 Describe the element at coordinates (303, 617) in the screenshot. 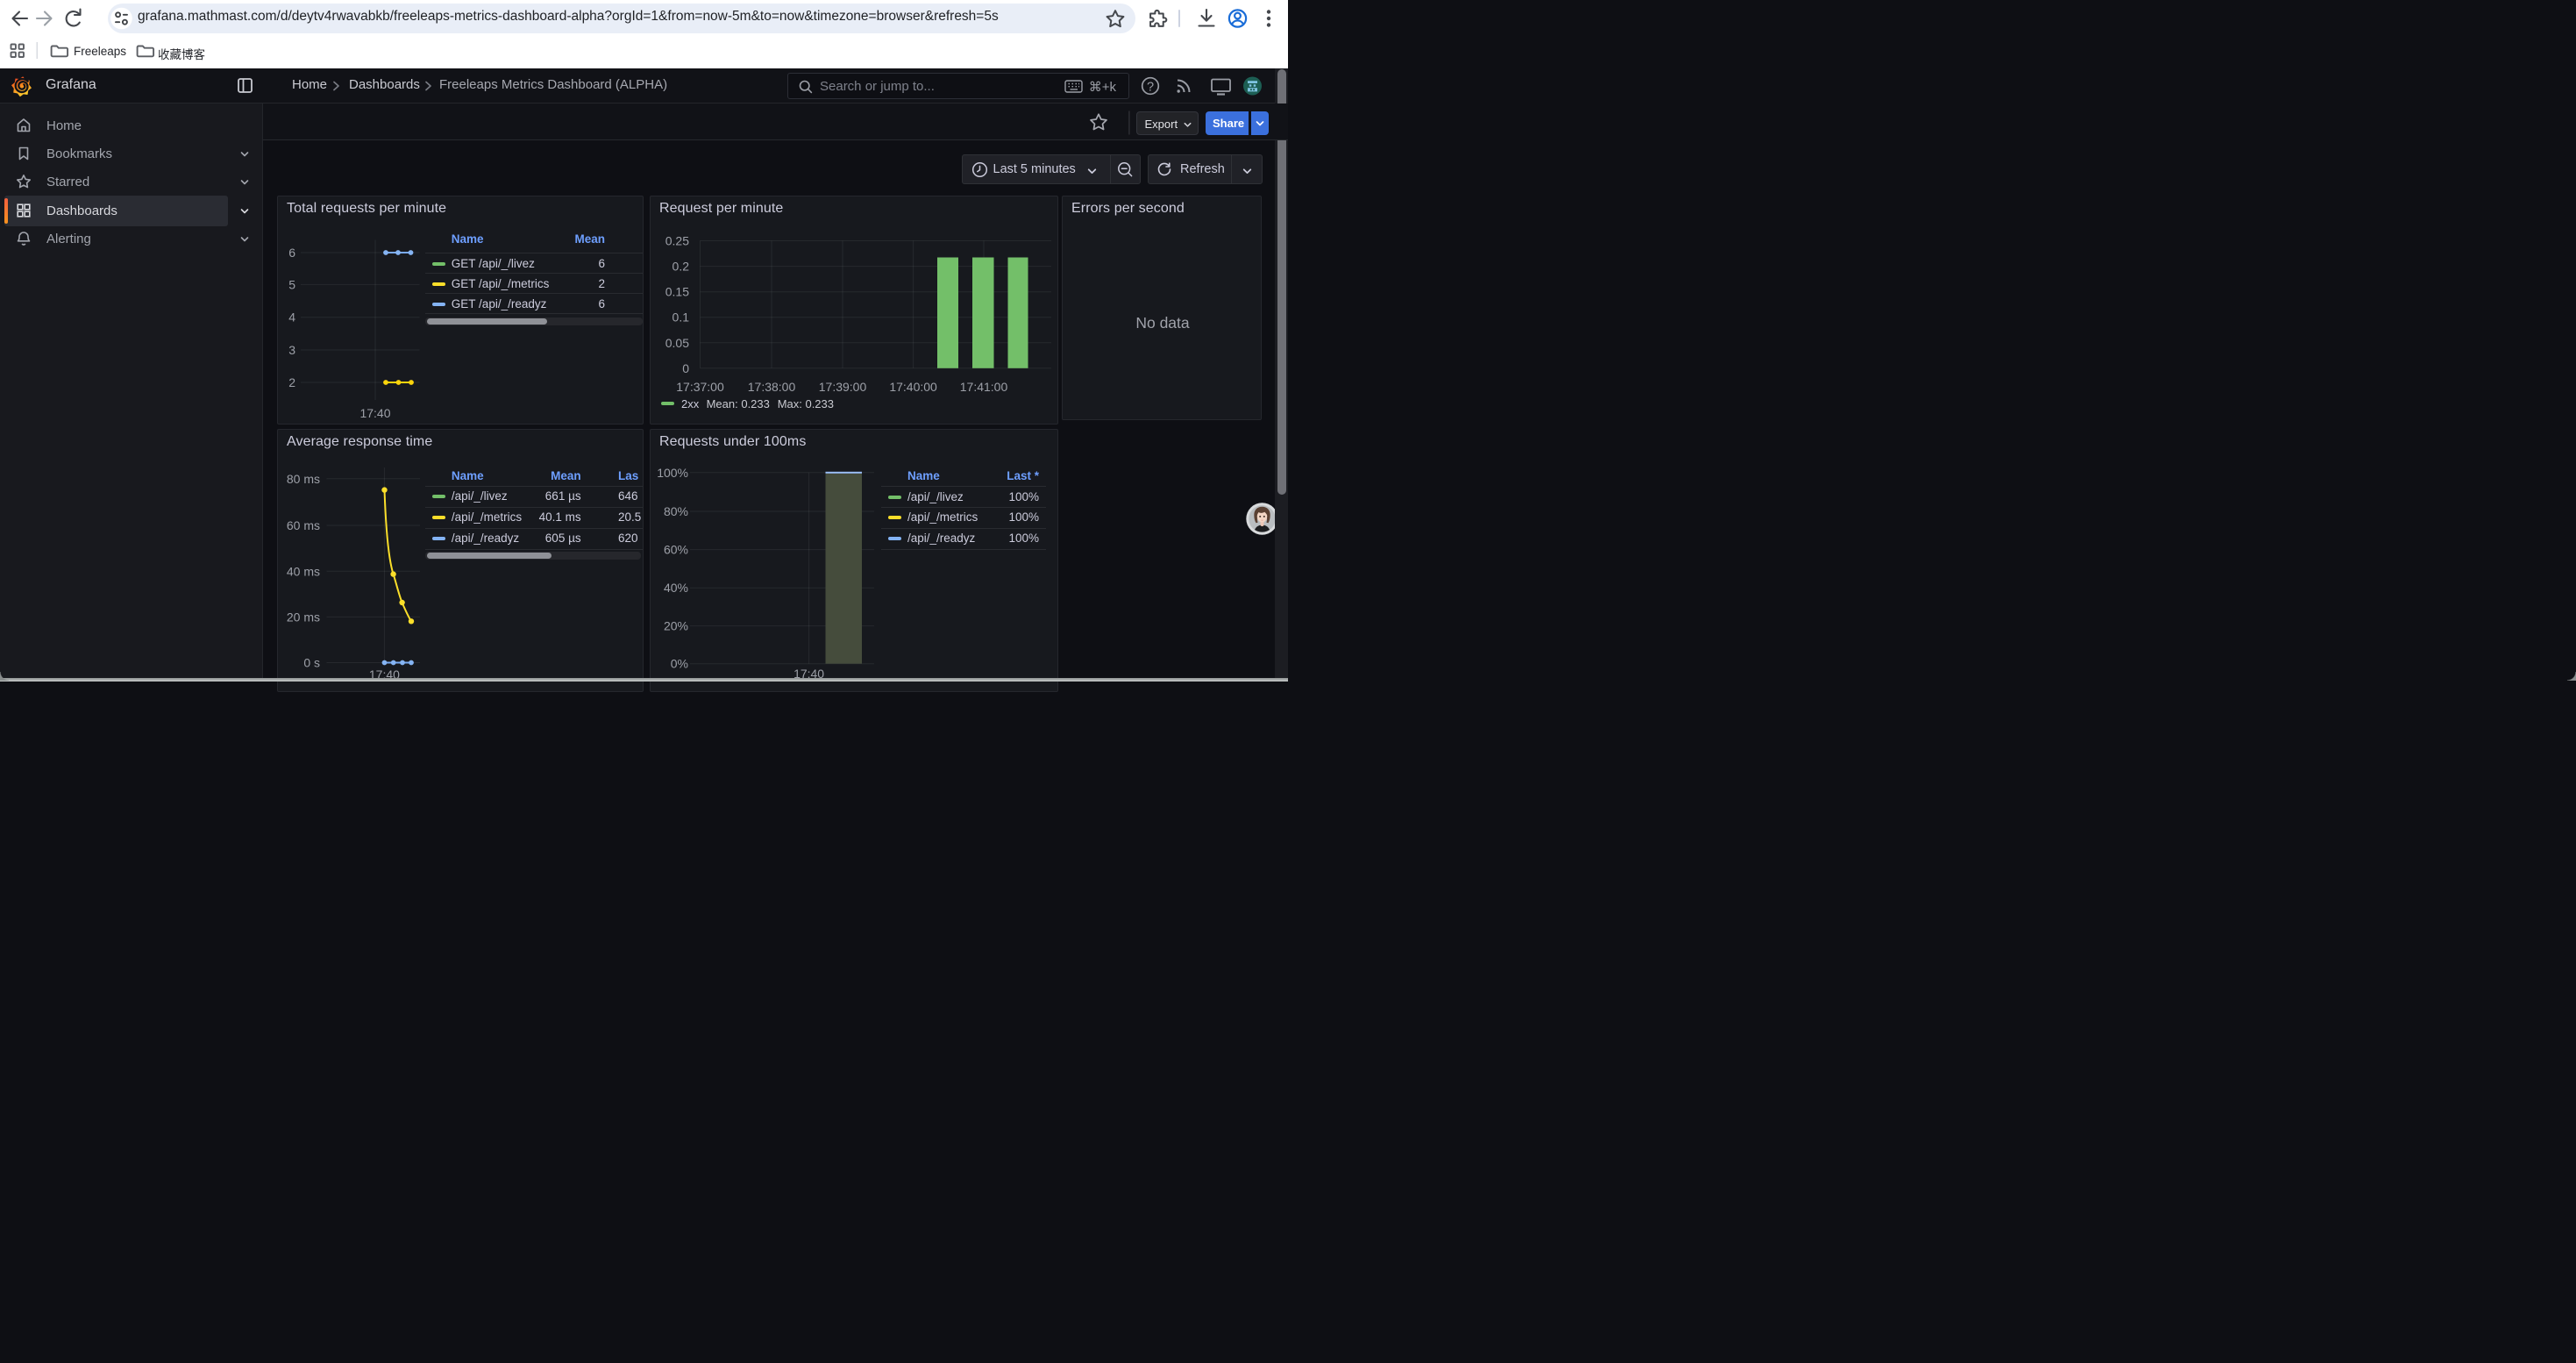

I see `svg-text: 20 ms` at that location.